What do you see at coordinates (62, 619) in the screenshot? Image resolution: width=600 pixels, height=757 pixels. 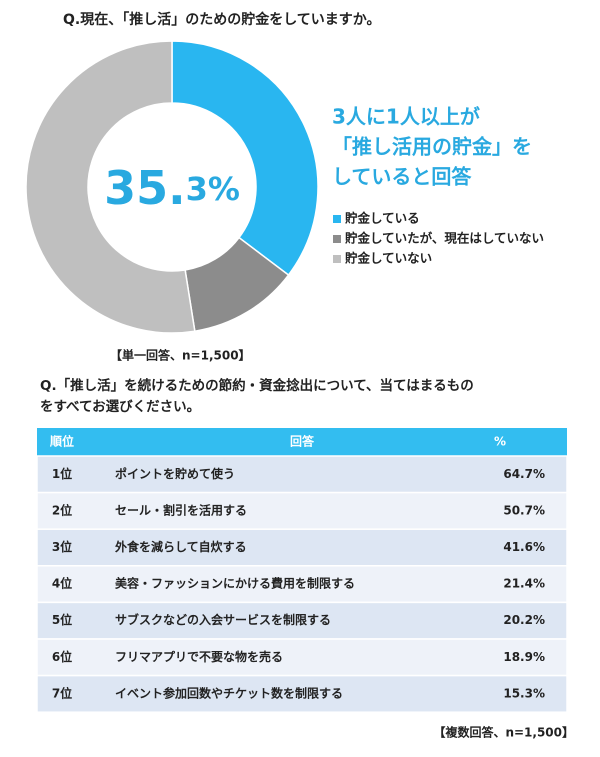 I see `table-cell: 5位` at bounding box center [62, 619].